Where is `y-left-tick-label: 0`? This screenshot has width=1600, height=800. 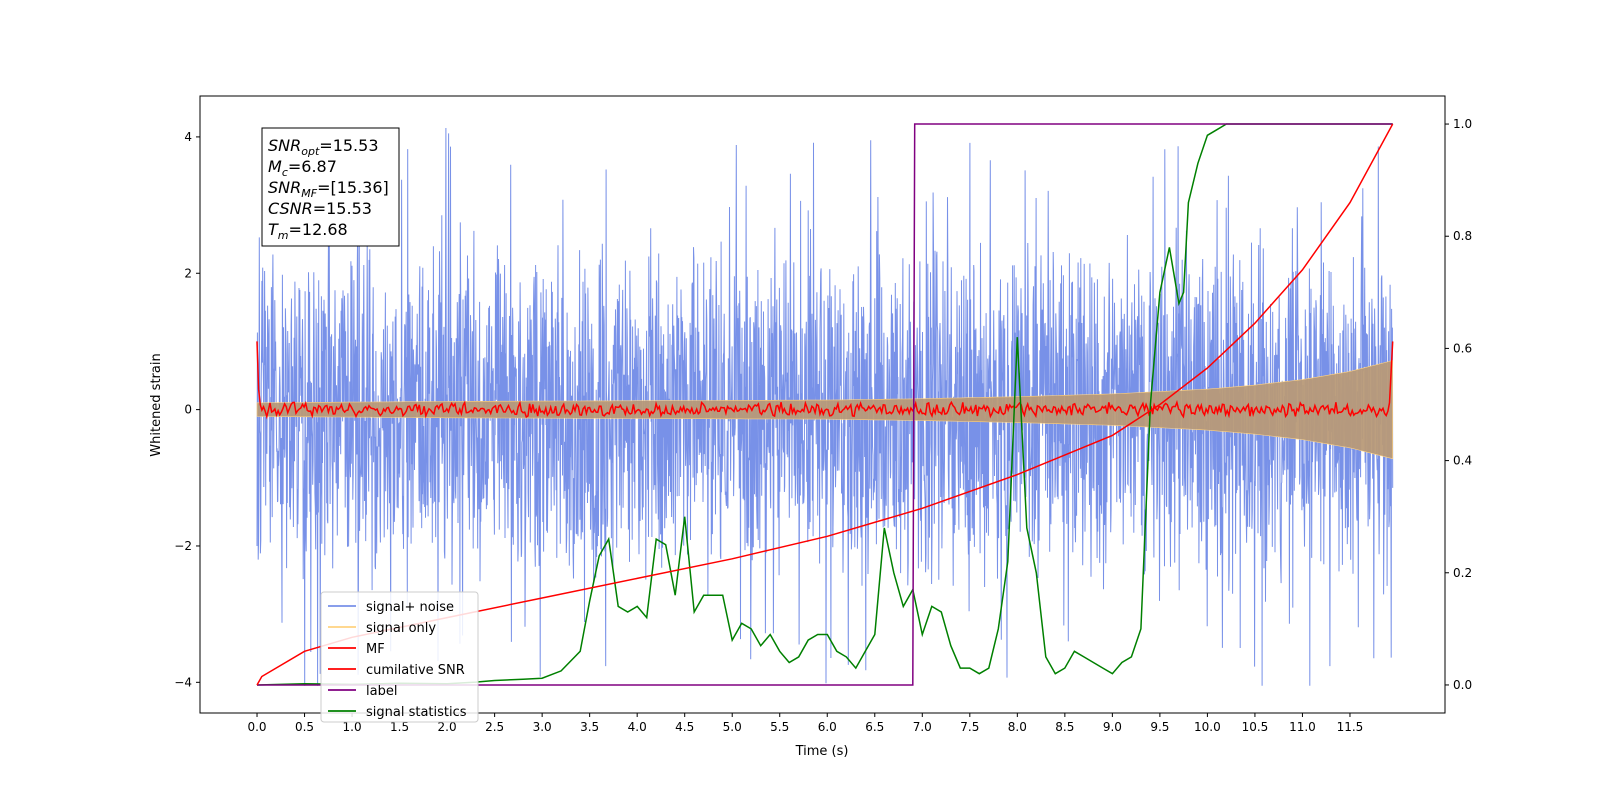
y-left-tick-label: 0 is located at coordinates (188, 410).